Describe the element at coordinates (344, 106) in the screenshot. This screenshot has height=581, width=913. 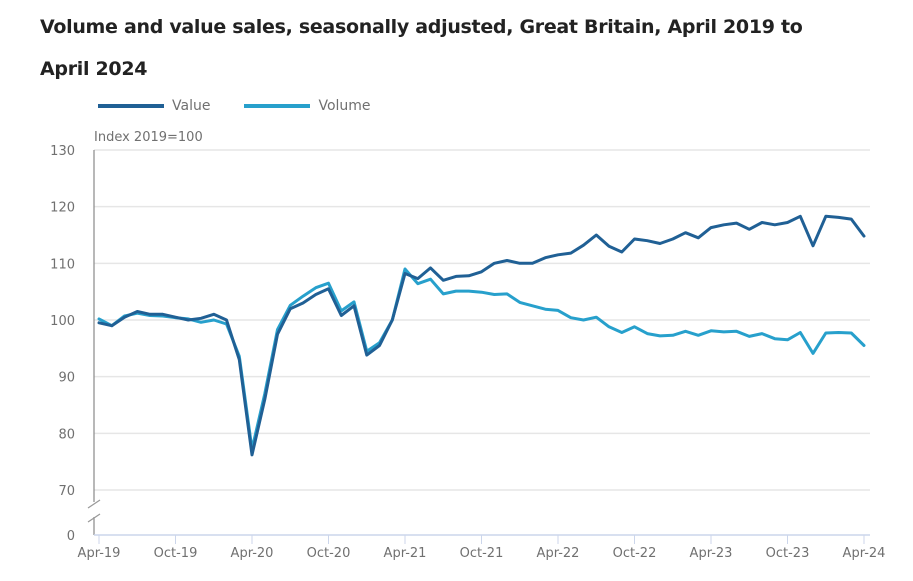
I see `legend-label-volume: Volume` at that location.